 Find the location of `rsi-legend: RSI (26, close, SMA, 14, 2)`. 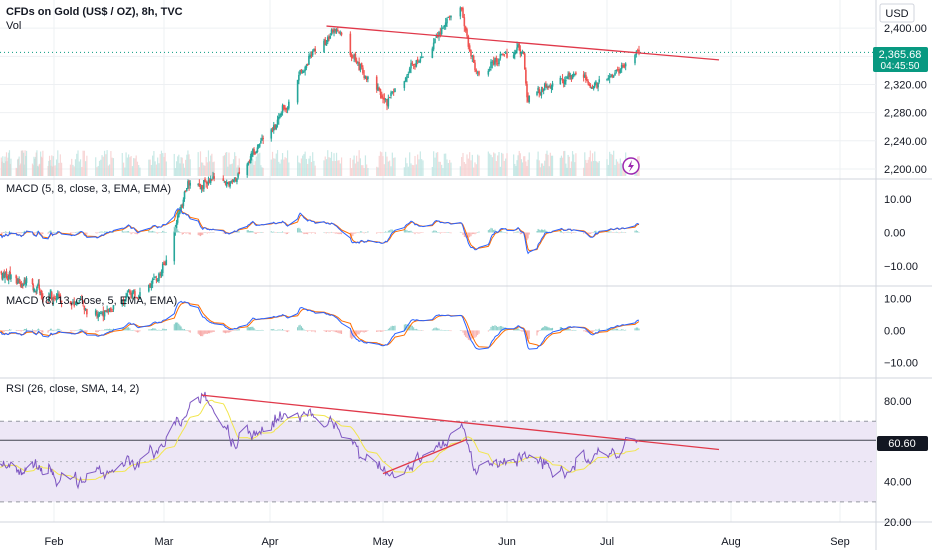

rsi-legend: RSI (26, close, SMA, 14, 2) is located at coordinates (72, 389).